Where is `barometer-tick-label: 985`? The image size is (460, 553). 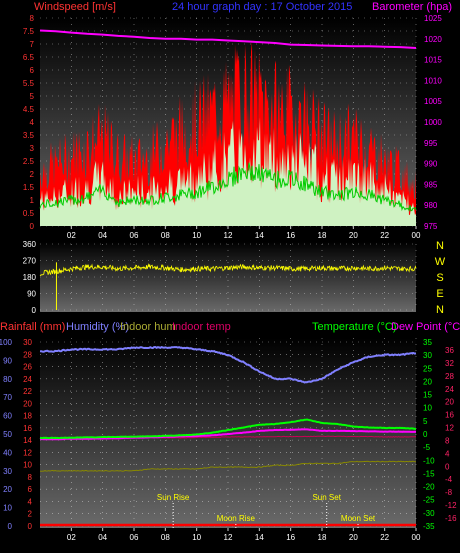
barometer-tick-label: 985 is located at coordinates (431, 184).